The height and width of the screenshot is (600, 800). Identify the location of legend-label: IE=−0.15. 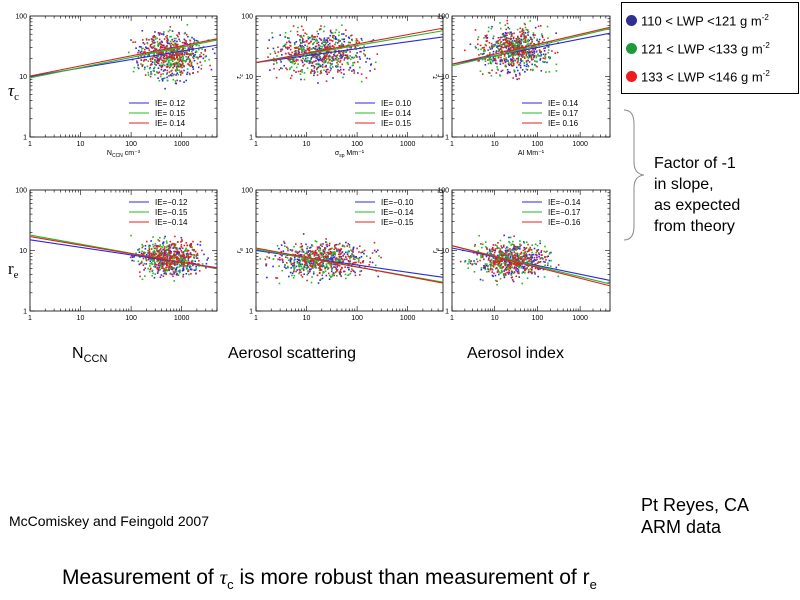
(171, 212).